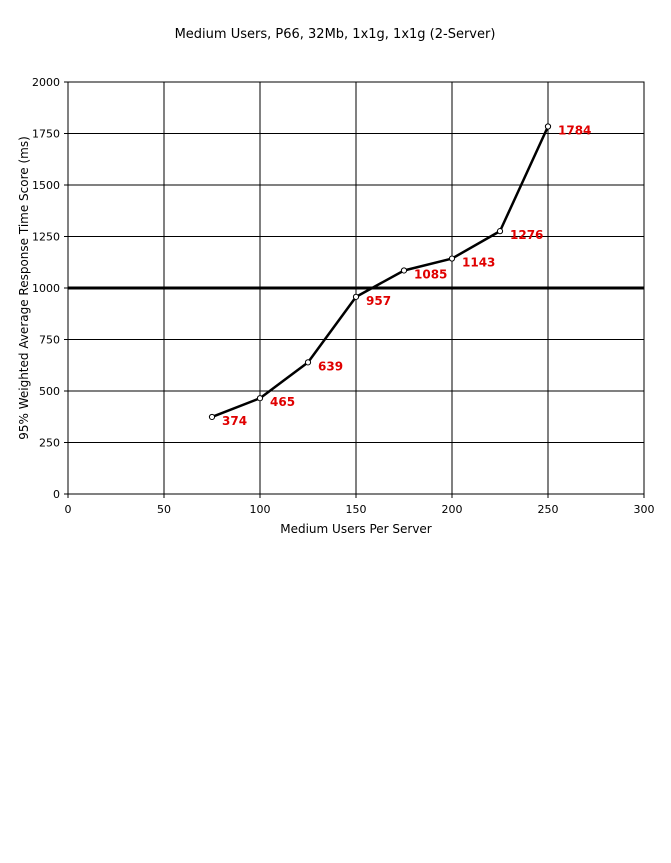 This screenshot has height=863, width=671. What do you see at coordinates (644, 509) in the screenshot?
I see `x-tick-label: 300` at bounding box center [644, 509].